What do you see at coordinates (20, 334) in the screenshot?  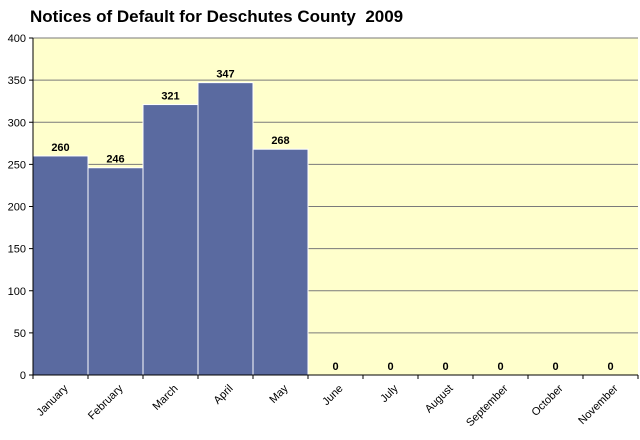 I see `y-tick-label: 50` at bounding box center [20, 334].